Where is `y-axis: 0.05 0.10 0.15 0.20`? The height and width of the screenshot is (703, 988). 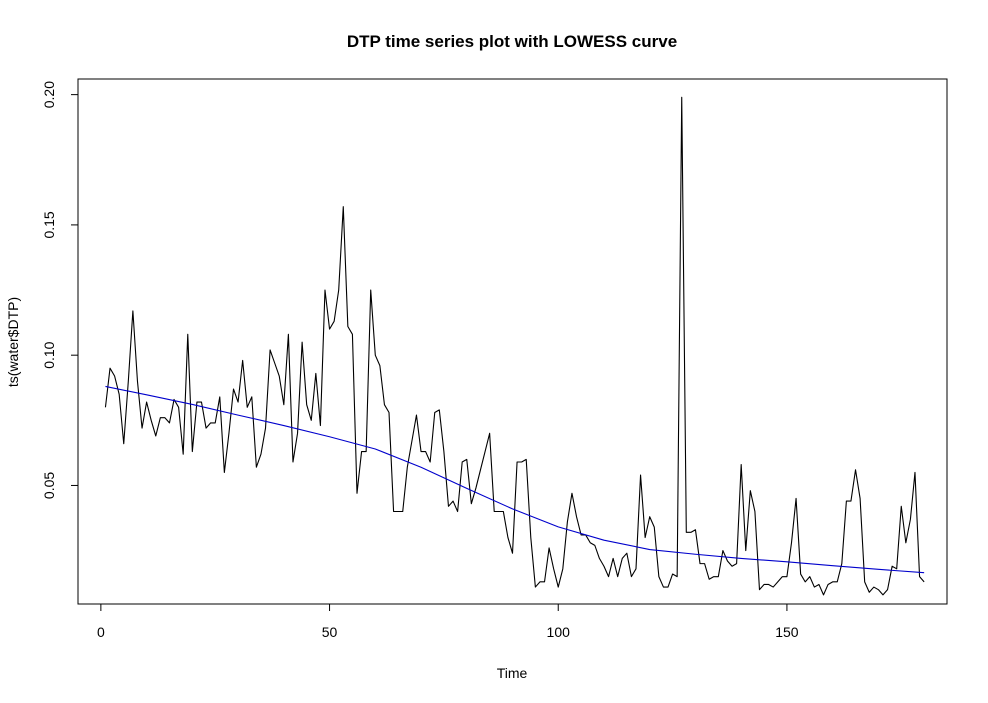 y-axis: 0.05 0.10 0.15 0.20 is located at coordinates (60, 290).